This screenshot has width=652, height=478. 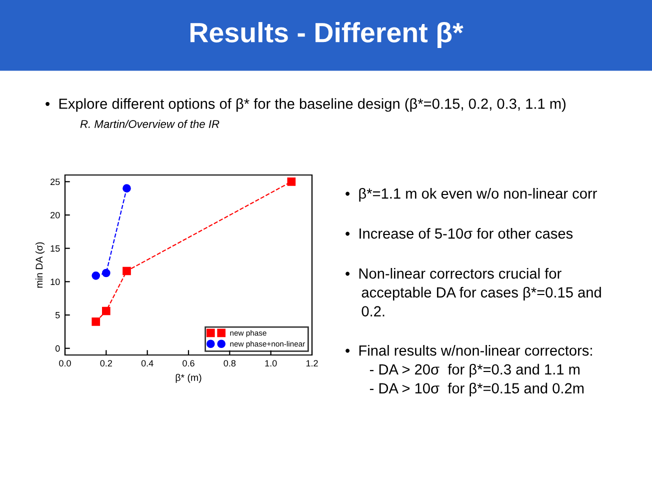 I want to click on text: • Final results w/non-linear correctors: - DA > 20σ for β*=0.3 and 1.1 m - DA > 10σ for β*=0.15 and 0.2m, so click(x=469, y=370).